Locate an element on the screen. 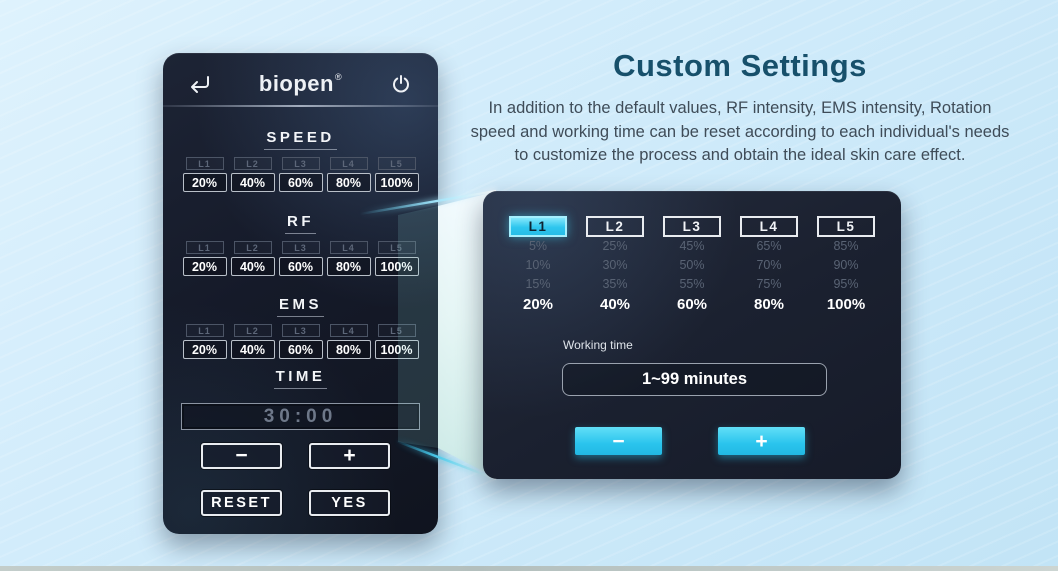 The height and width of the screenshot is (571, 1058). section-time: TIME is located at coordinates (300, 378).